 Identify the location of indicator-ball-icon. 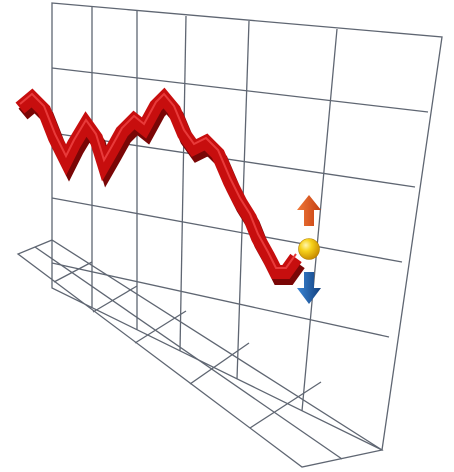
(309, 249).